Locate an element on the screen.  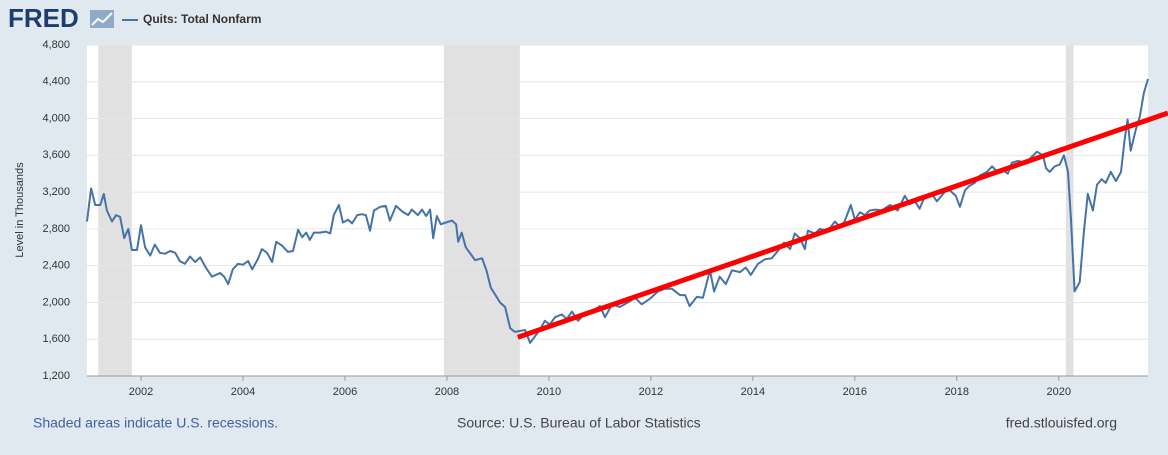
x-tick-label: 2010 is located at coordinates (549, 392).